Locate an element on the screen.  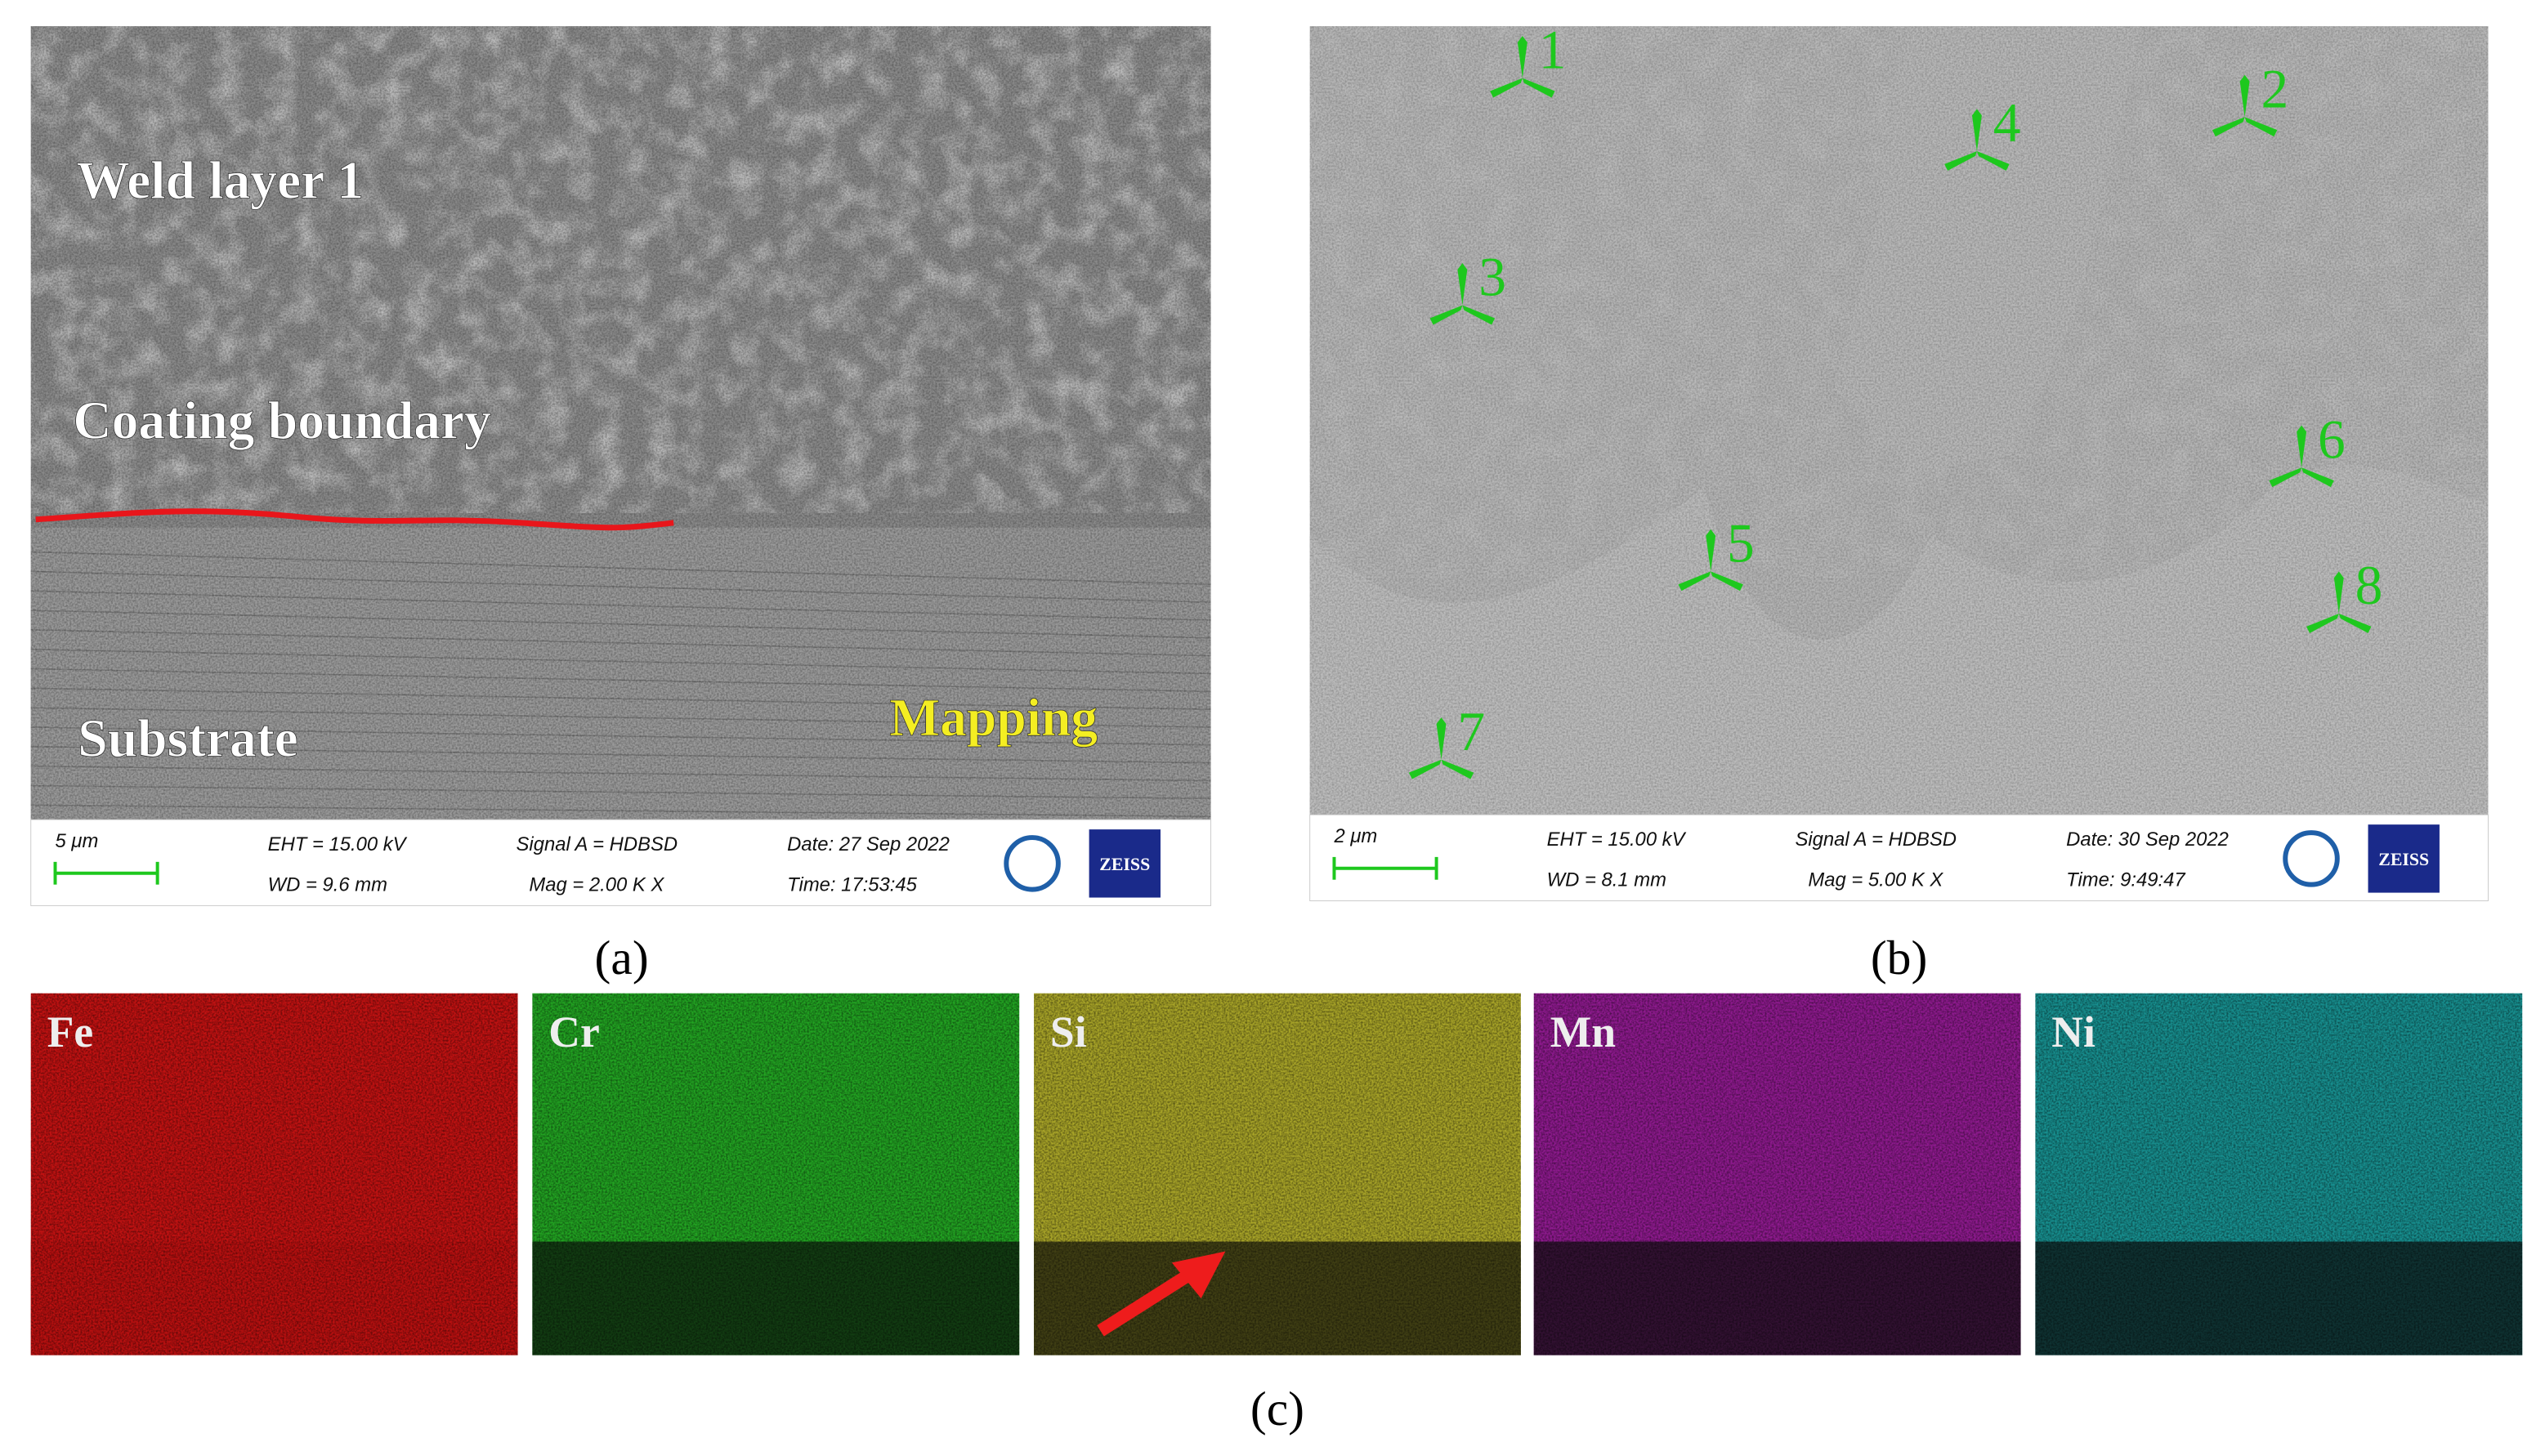
point-label: 3 is located at coordinates (1492, 277).